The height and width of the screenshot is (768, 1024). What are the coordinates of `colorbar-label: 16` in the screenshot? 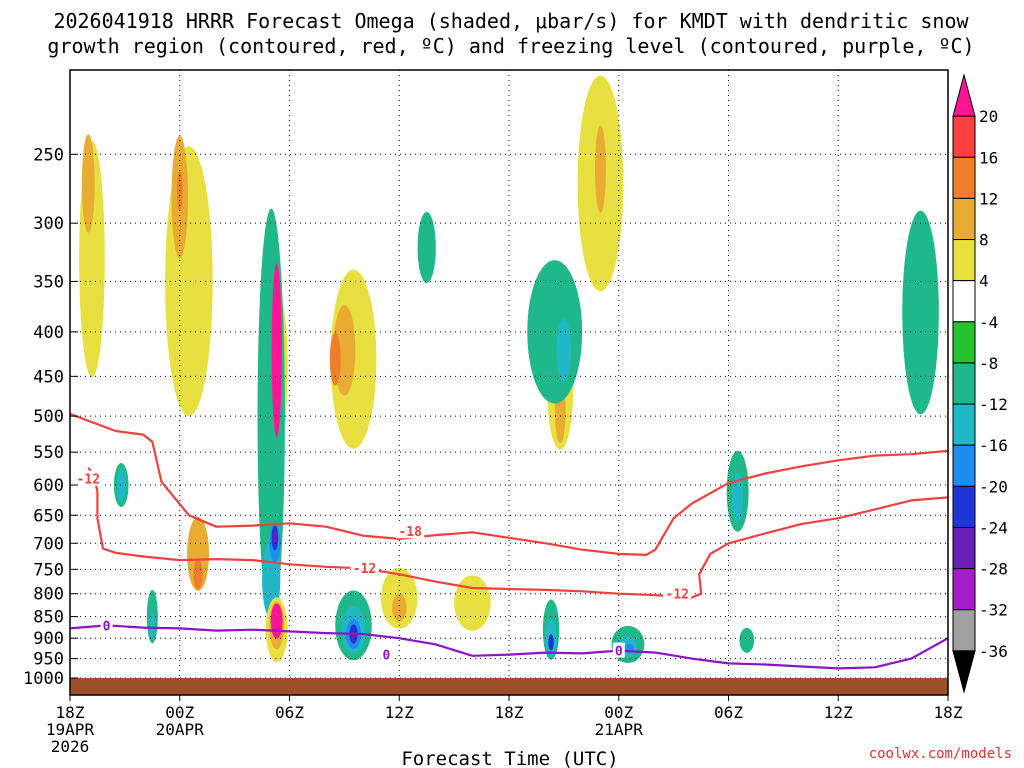 It's located at (988, 157).